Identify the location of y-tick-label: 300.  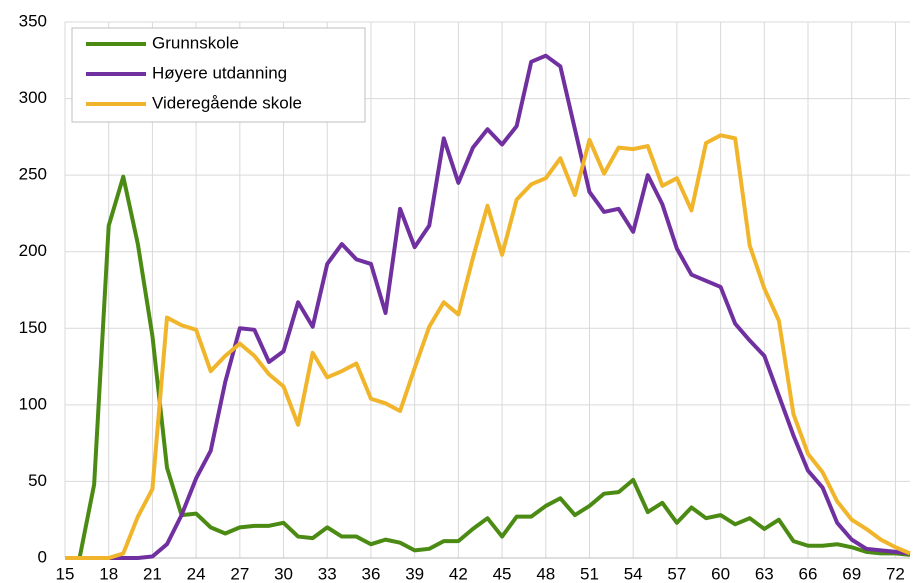
(33, 97).